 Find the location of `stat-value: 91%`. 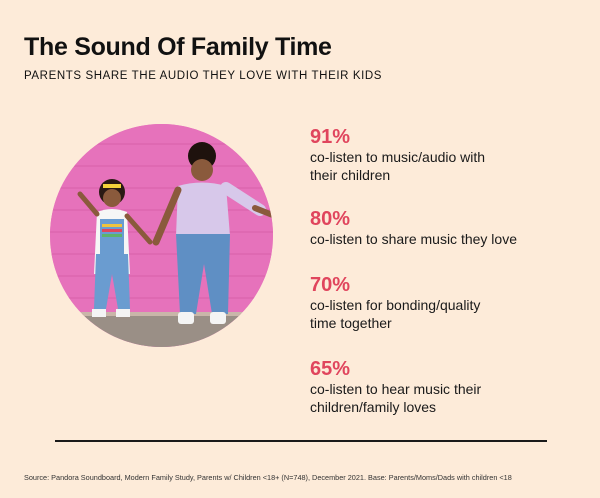

stat-value: 91% is located at coordinates (330, 137).